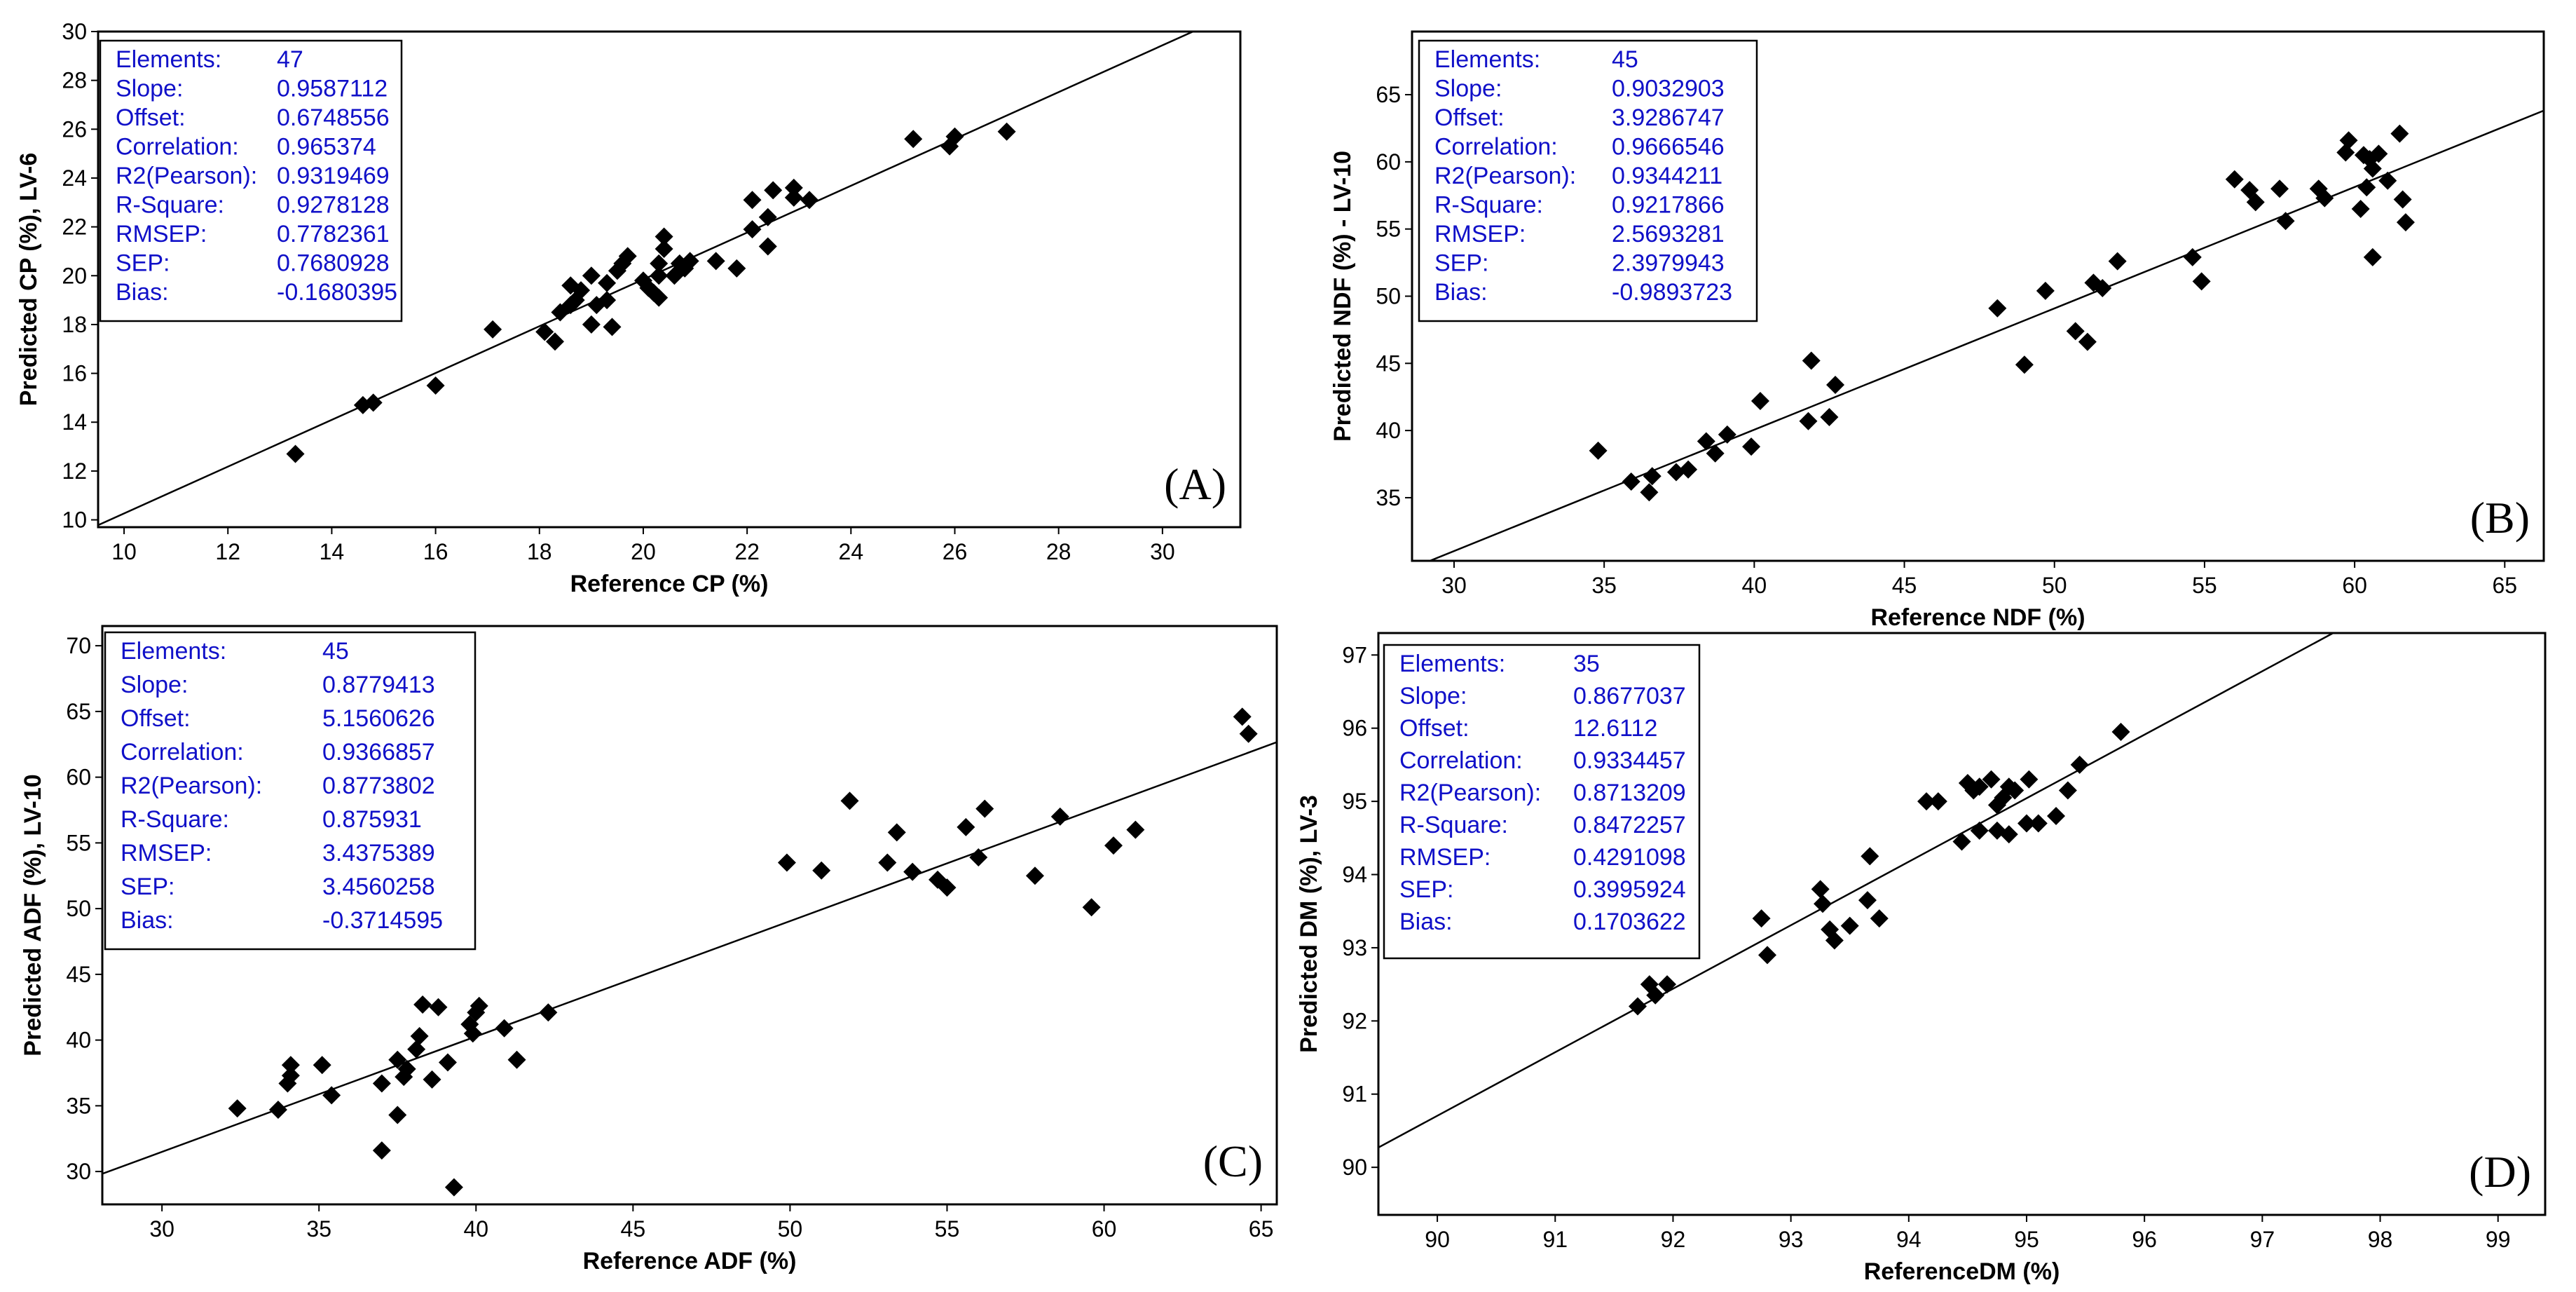 This screenshot has height=1292, width=2576. What do you see at coordinates (1668, 263) in the screenshot?
I see `stat-value: 2.3979943` at bounding box center [1668, 263].